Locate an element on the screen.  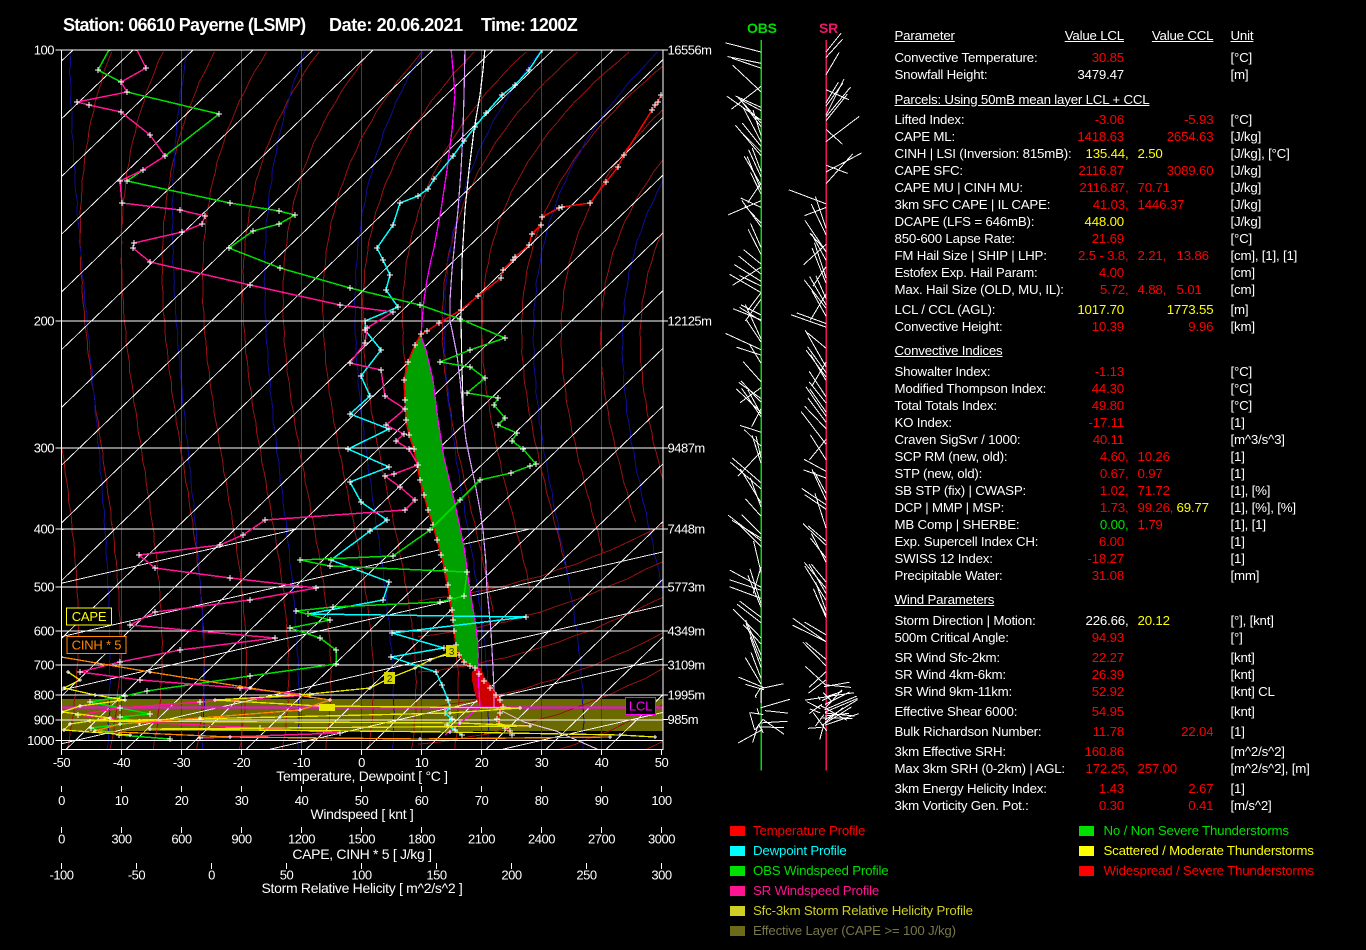
svg-text: Windspeed [ knt ] is located at coordinates (361, 814).